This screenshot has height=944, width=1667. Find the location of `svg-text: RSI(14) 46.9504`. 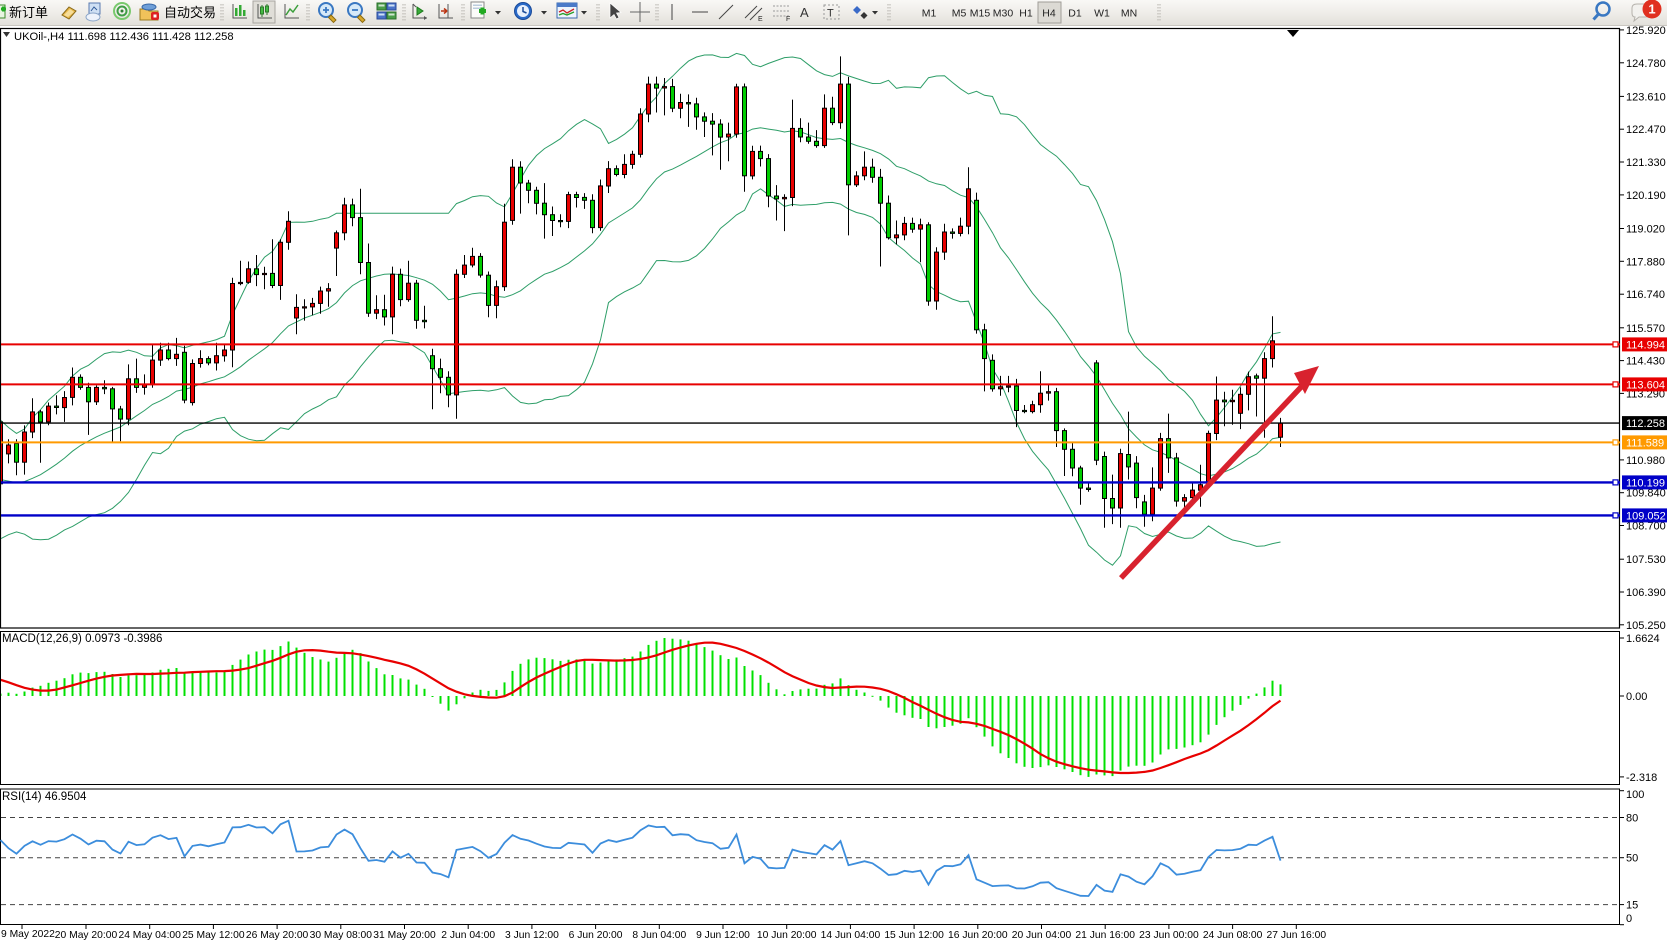

svg-text: RSI(14) 46.9504 is located at coordinates (44, 797).